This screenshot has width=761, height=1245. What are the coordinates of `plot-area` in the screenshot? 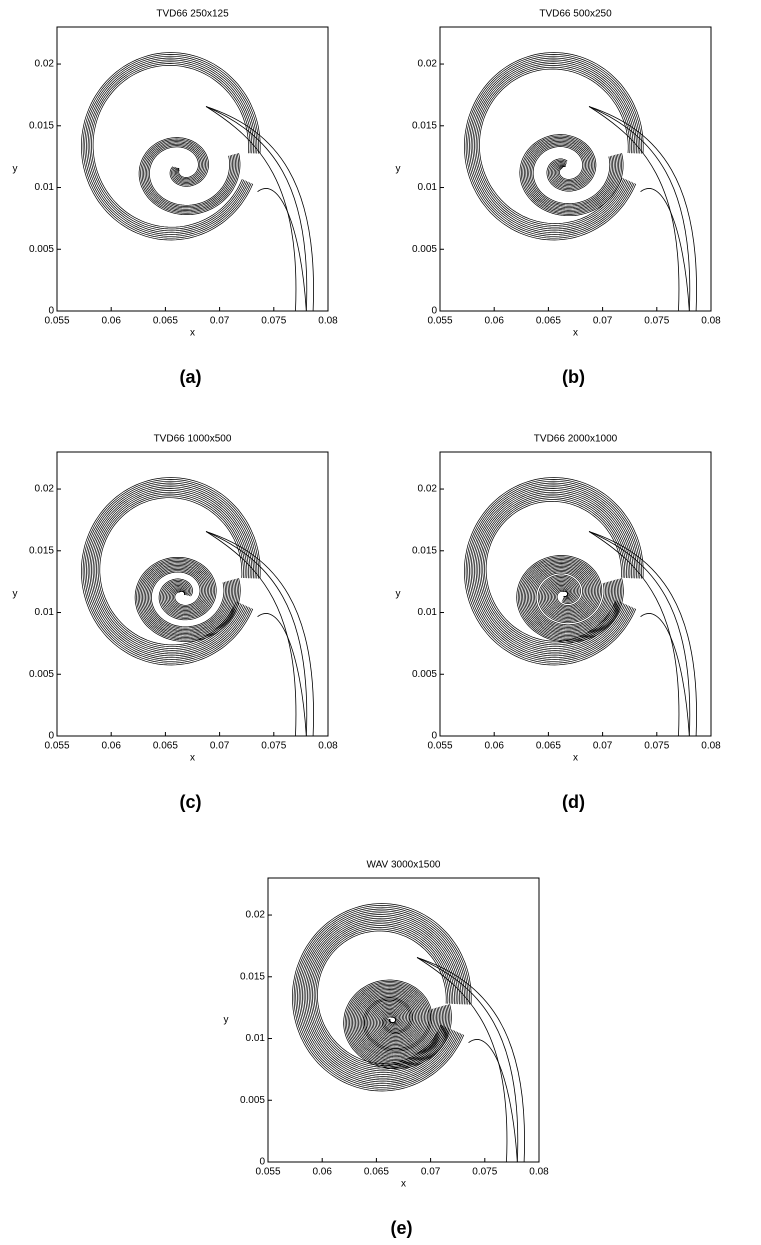 It's located at (197, 181).